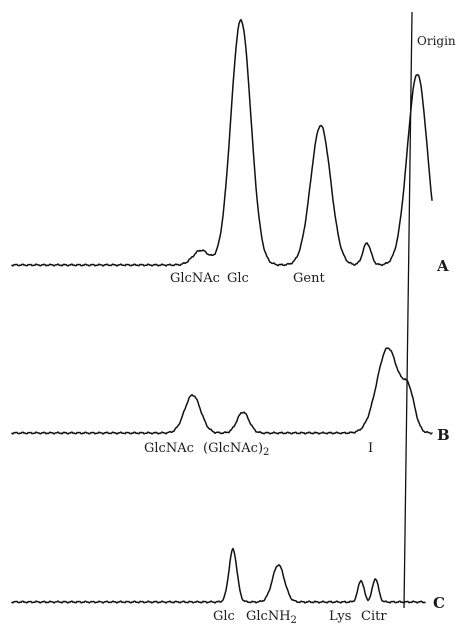 Image resolution: width=470 pixels, height=625 pixels. What do you see at coordinates (436, 41) in the screenshot?
I see `origin-label: Origin` at bounding box center [436, 41].